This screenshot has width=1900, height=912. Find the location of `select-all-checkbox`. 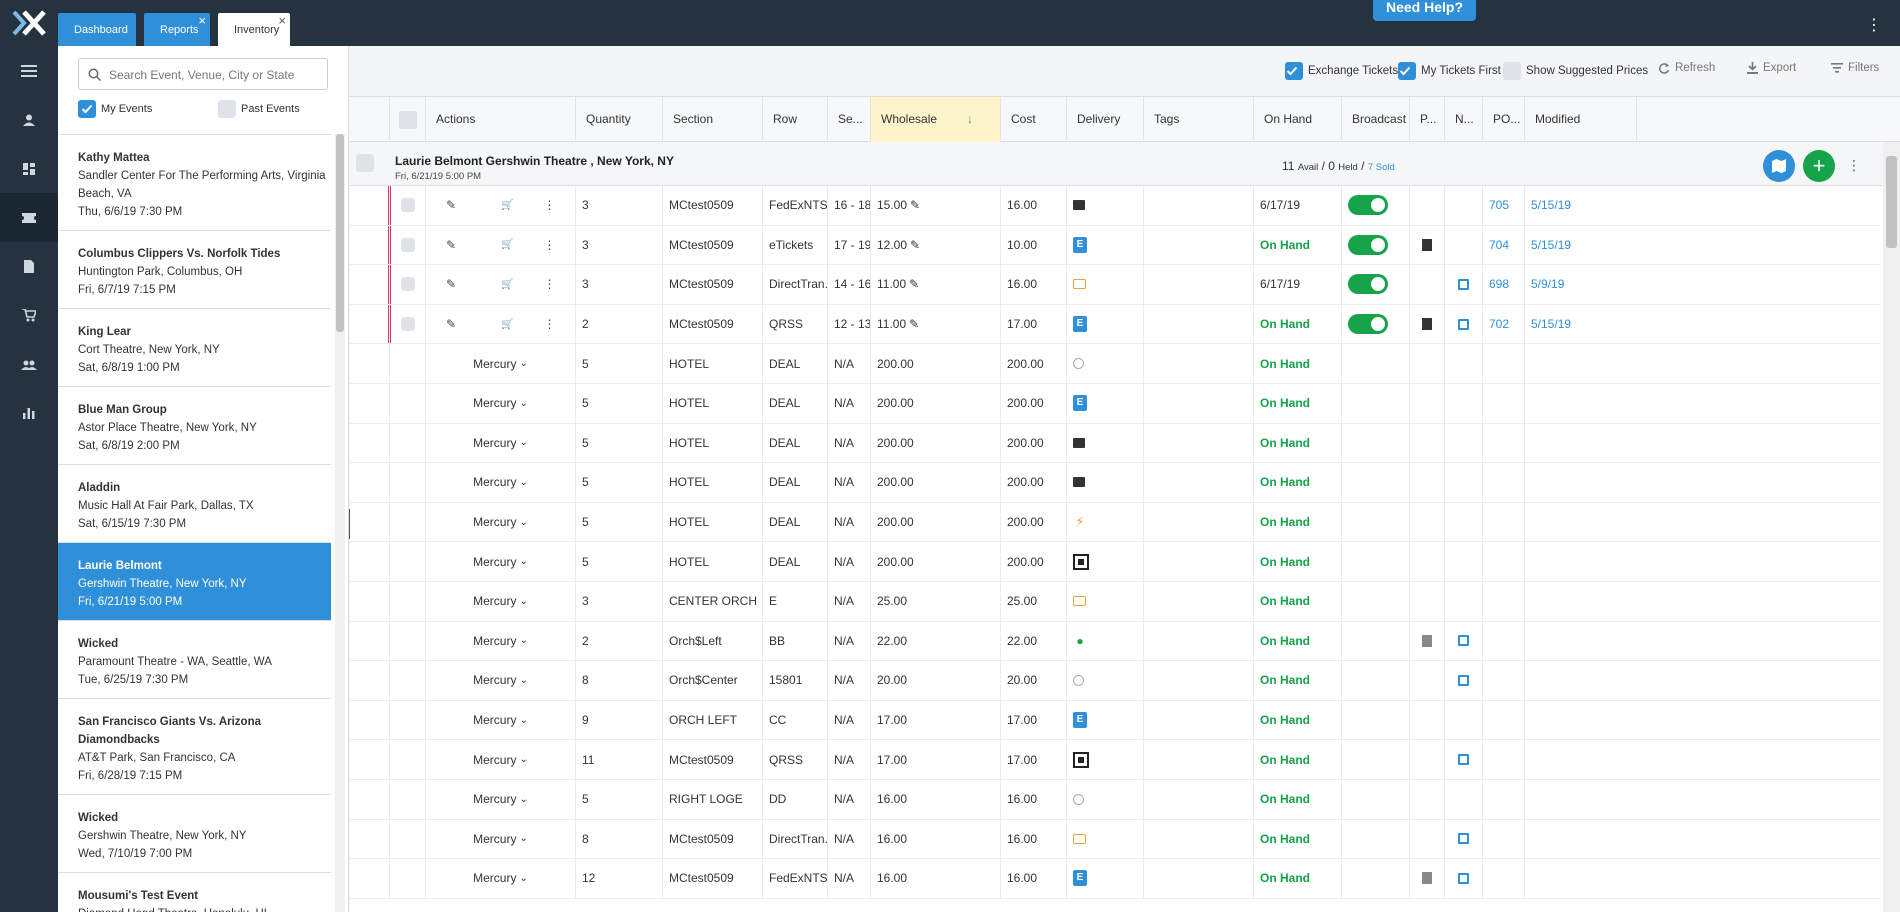

select-all-checkbox is located at coordinates (408, 119).